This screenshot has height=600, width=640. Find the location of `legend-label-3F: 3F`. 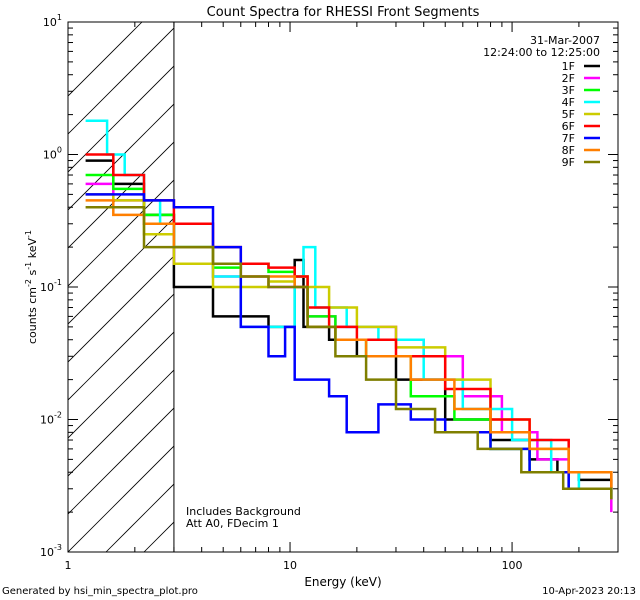

legend-label-3F: 3F is located at coordinates (568, 90).